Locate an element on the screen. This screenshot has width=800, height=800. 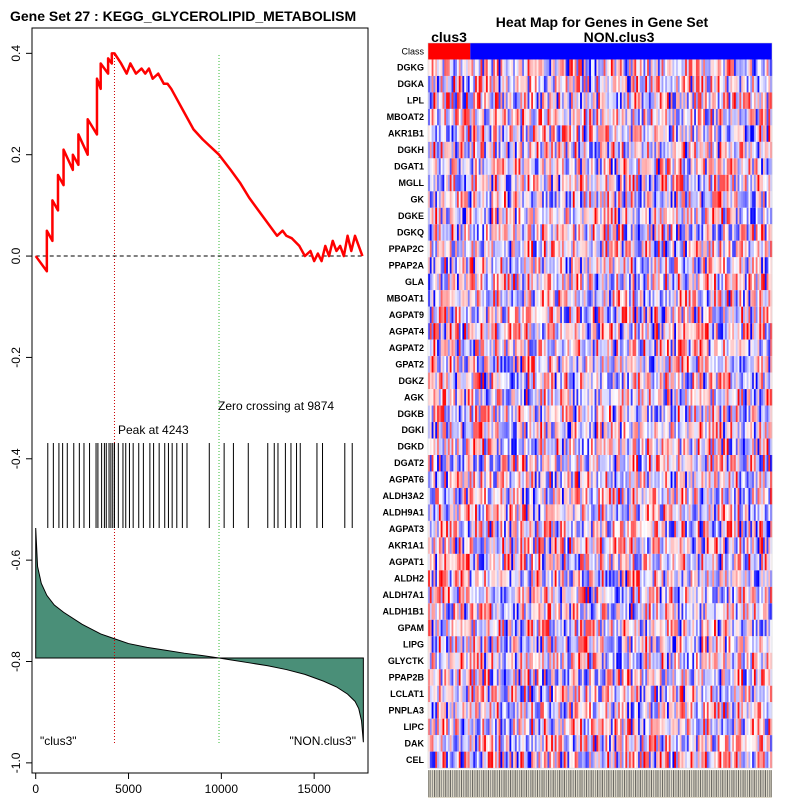
y-tick-label: -1.0 is located at coordinates (16, 762).